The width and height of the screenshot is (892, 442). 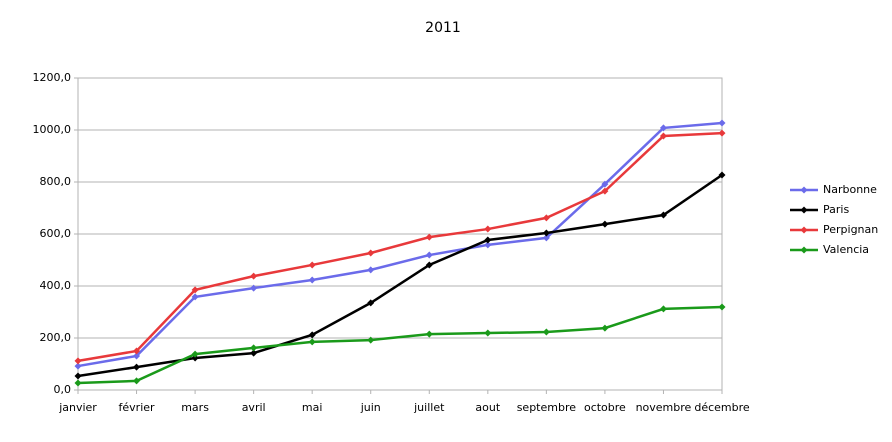 What do you see at coordinates (850, 189) in the screenshot?
I see `legend-label: Narbonne` at bounding box center [850, 189].